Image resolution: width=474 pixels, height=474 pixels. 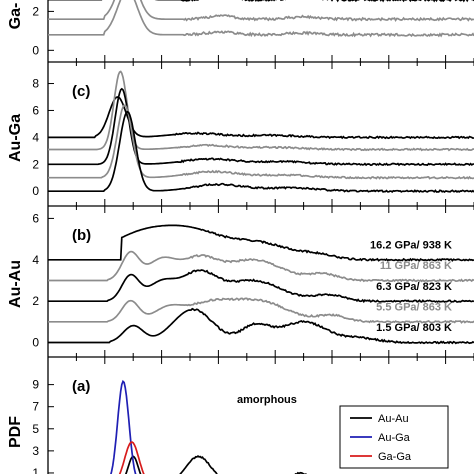 I want to click on y-tick-label: 9, so click(x=35, y=385).